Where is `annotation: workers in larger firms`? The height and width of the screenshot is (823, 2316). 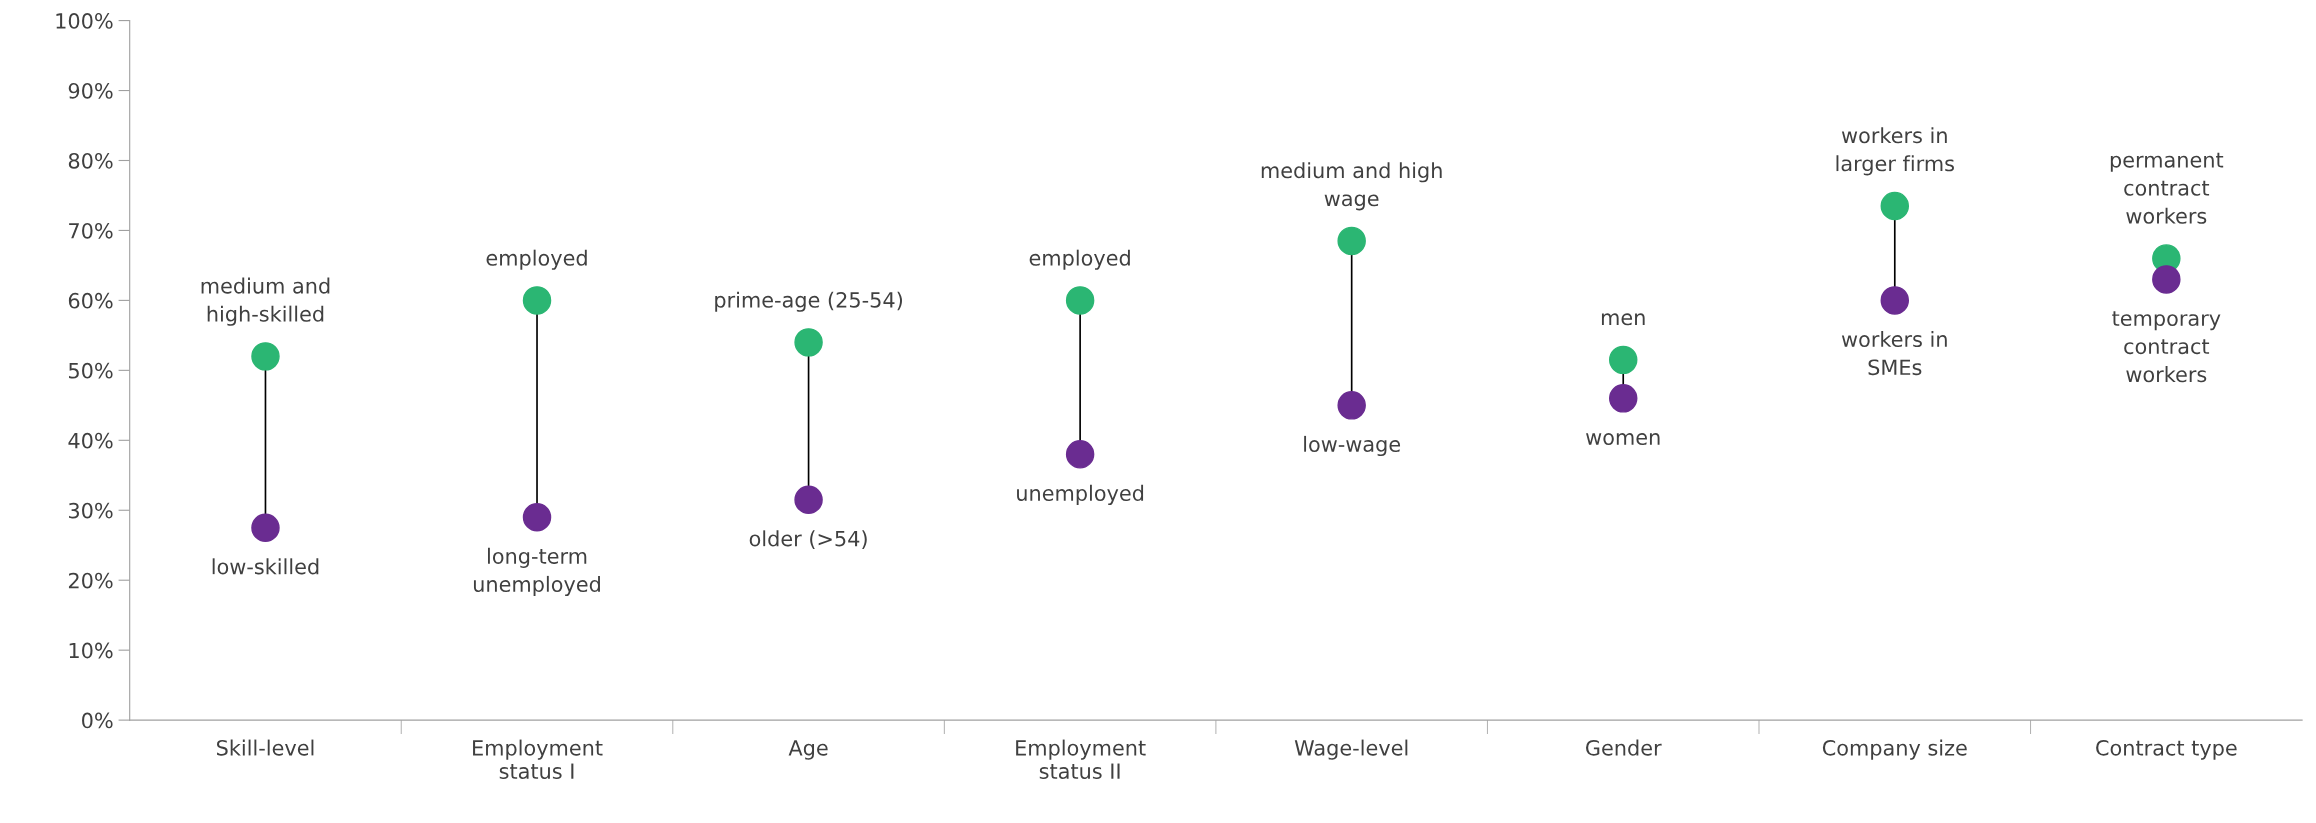 annotation: workers in larger firms is located at coordinates (1895, 151).